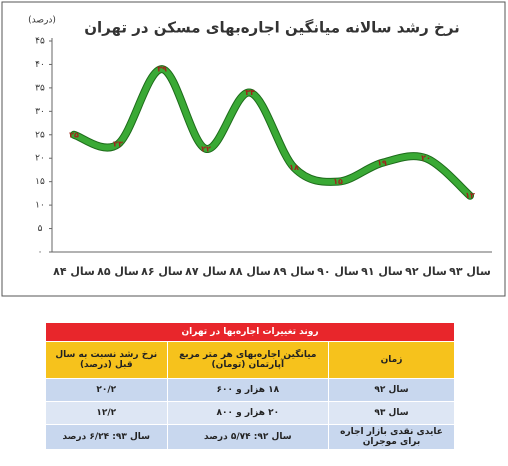  Describe the element at coordinates (118, 271) in the screenshot. I see `x-tick-label: سال ۸۵` at that location.